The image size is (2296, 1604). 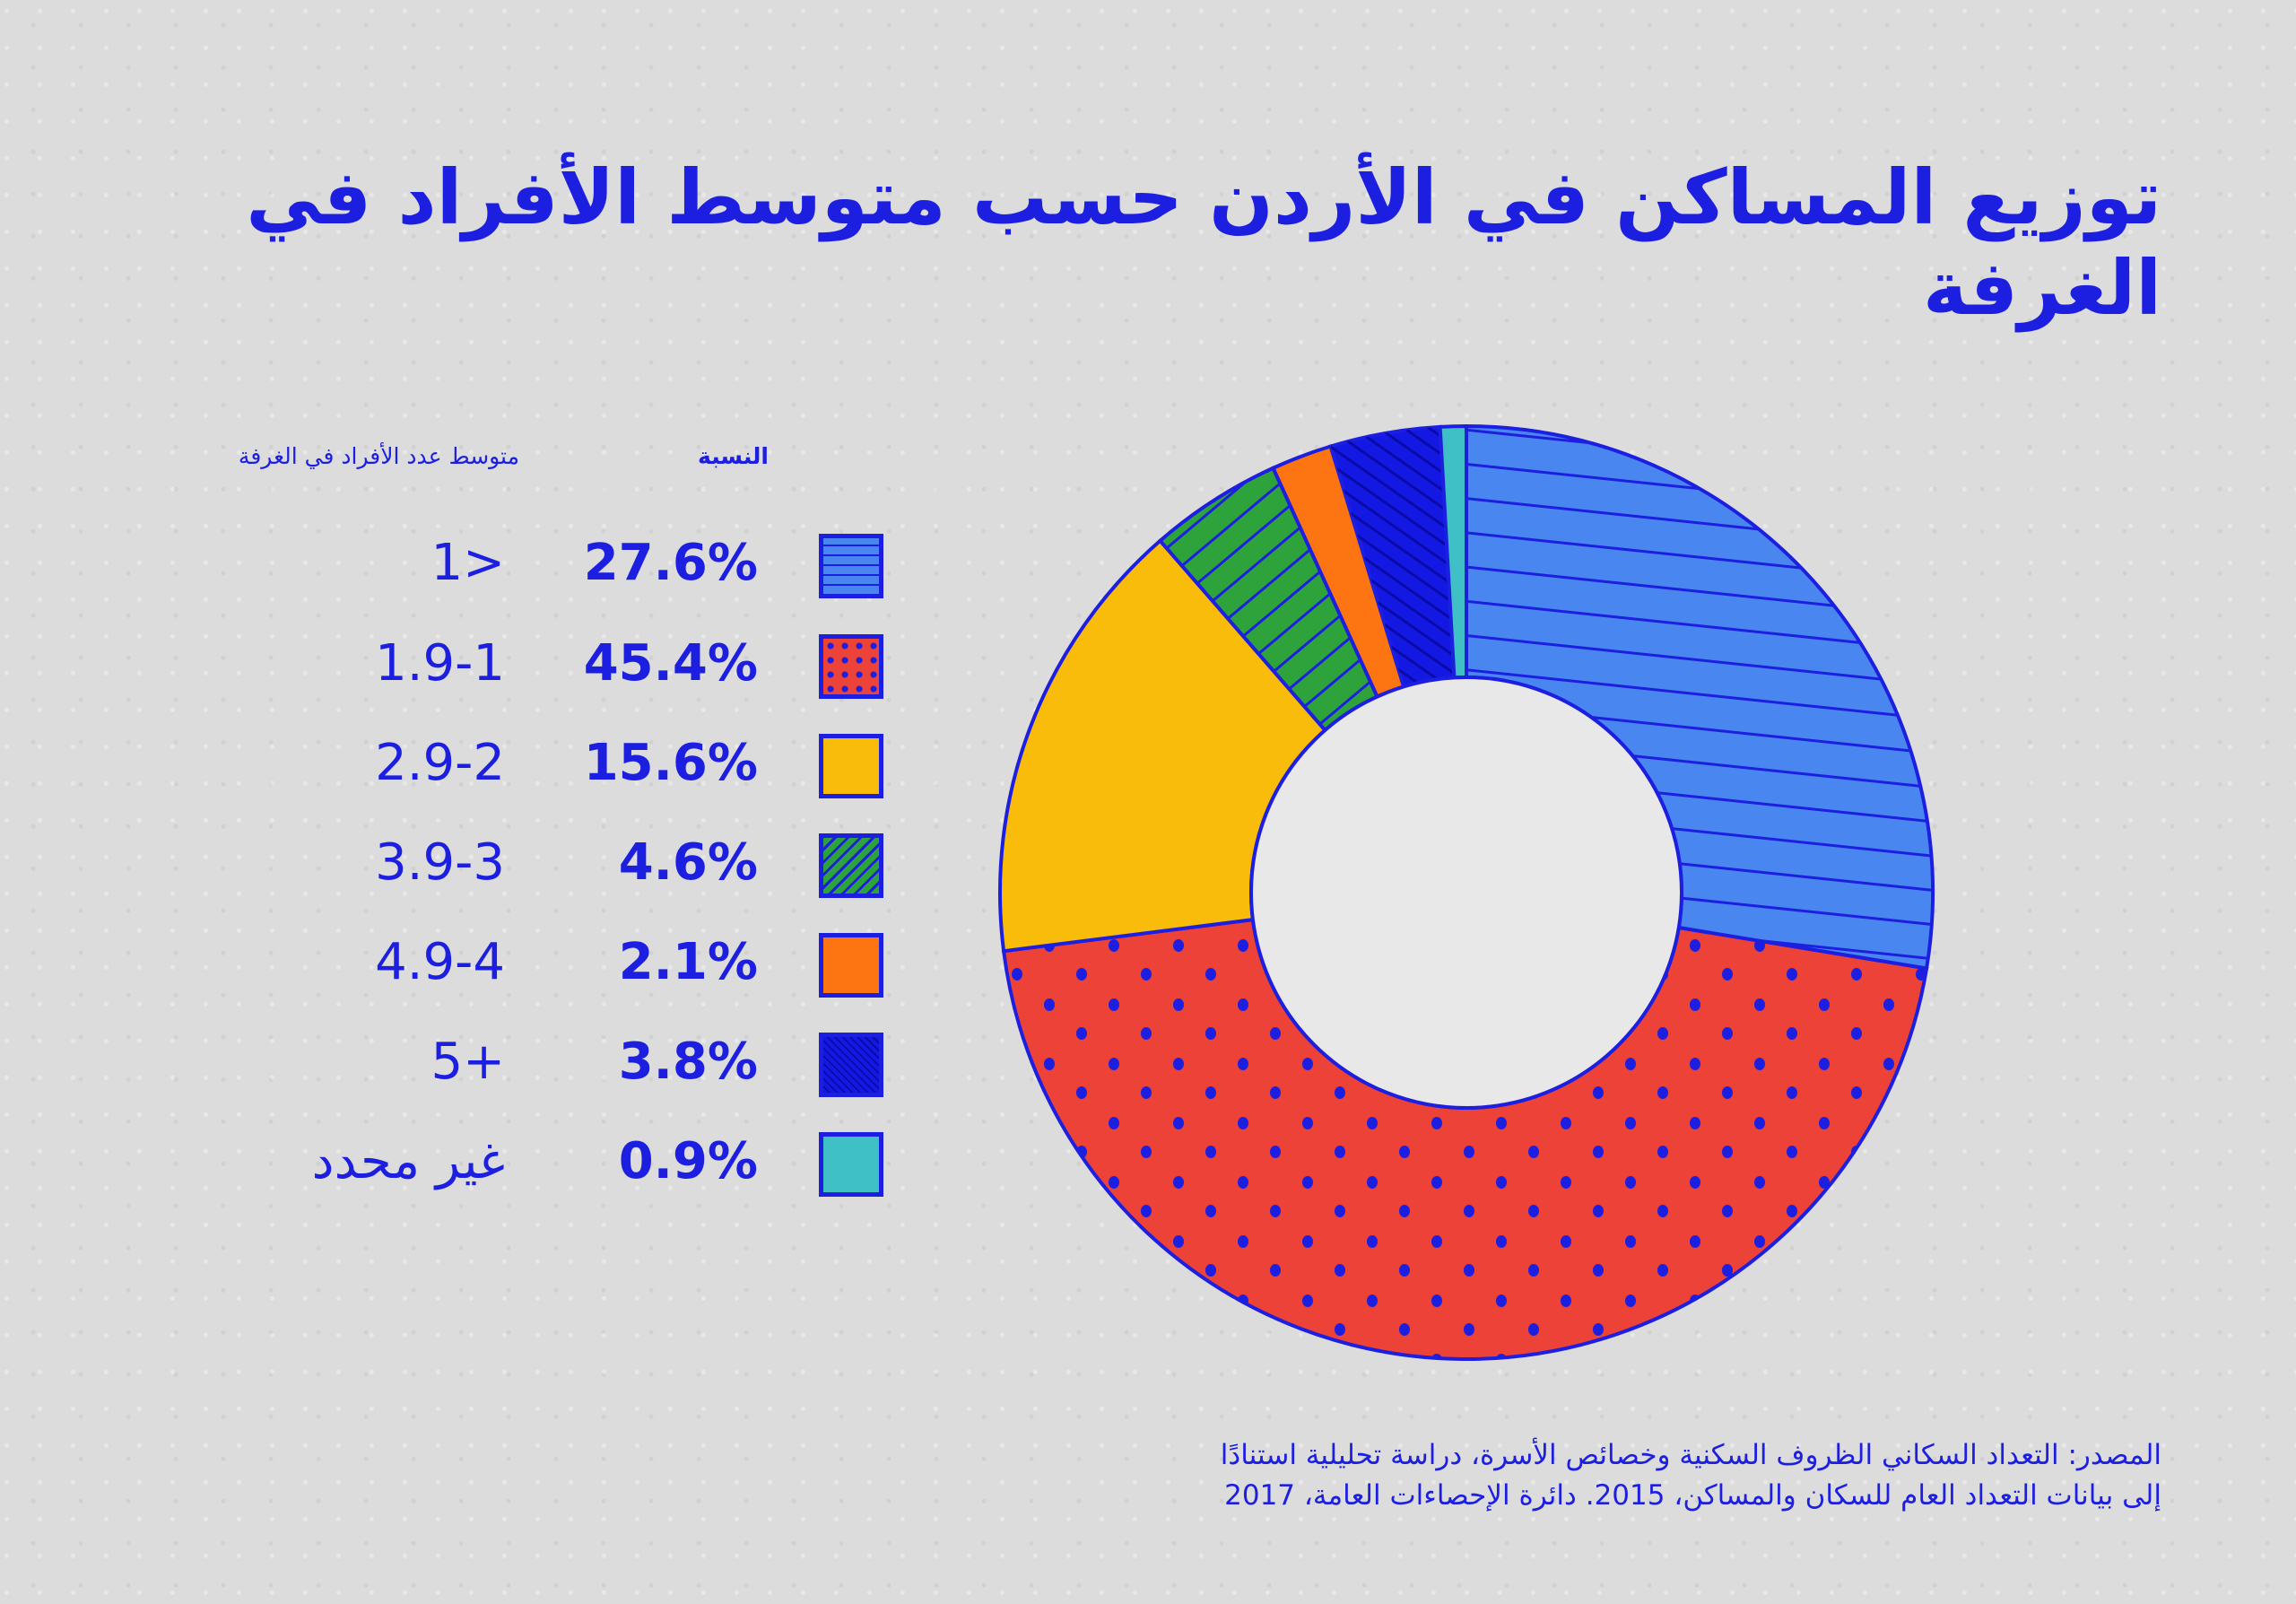 I want to click on legend-row: 2.1% 4.9-4, so click(x=441, y=969).